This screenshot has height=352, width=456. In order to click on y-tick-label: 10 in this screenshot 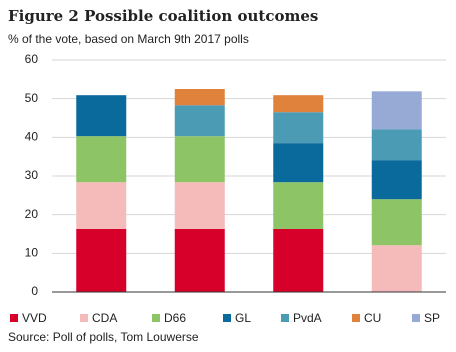, I will do `click(32, 253)`.